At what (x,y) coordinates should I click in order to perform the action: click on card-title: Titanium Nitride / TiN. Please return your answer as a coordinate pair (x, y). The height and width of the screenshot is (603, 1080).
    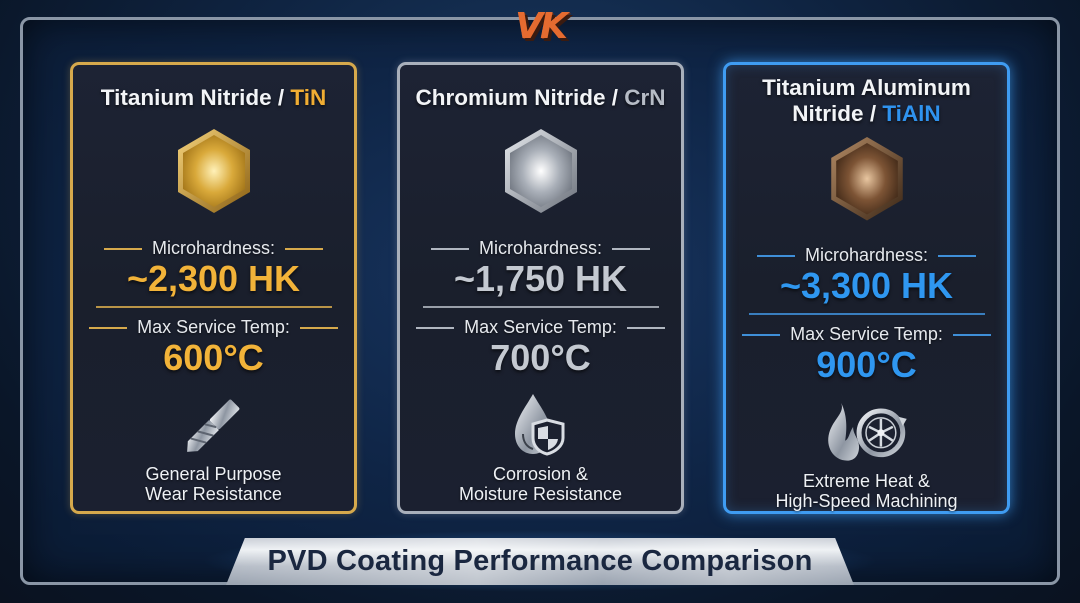
    Looking at the image, I should click on (213, 97).